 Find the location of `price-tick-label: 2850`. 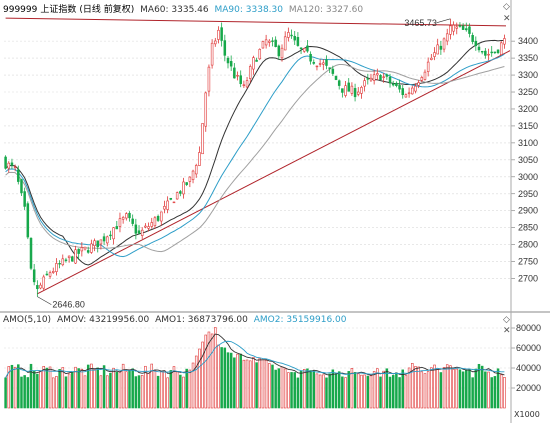

price-tick-label: 2850 is located at coordinates (528, 228).